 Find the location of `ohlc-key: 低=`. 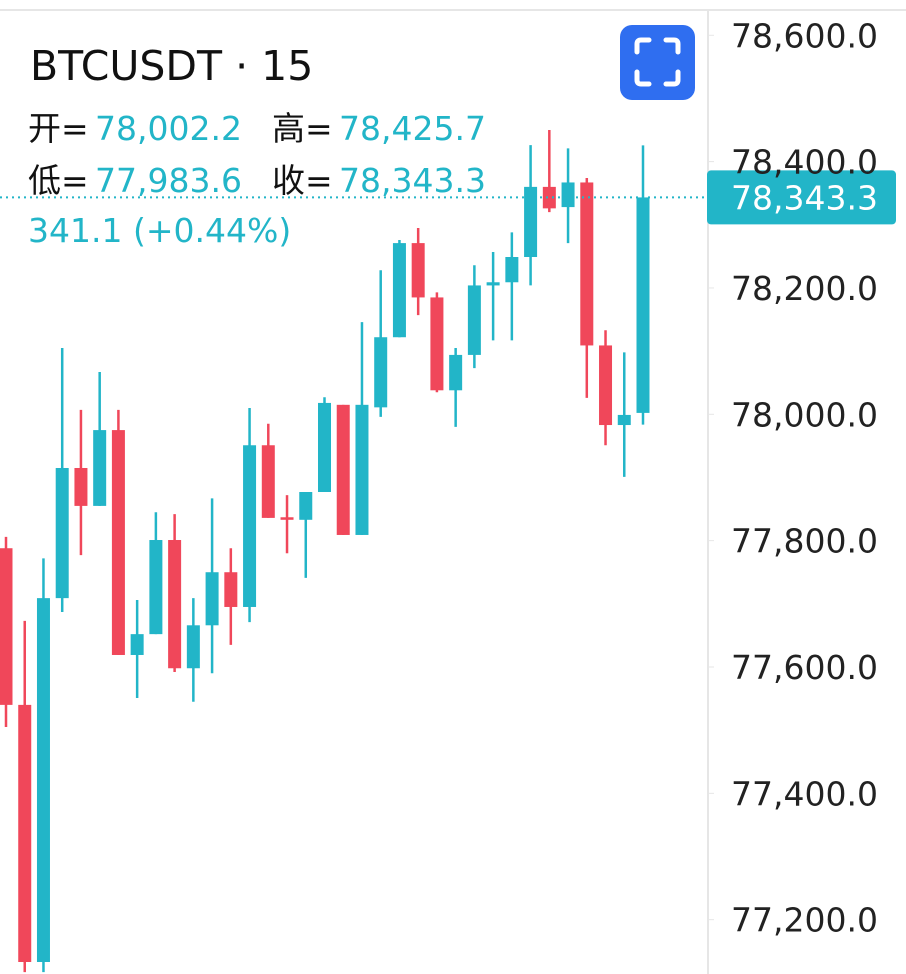

ohlc-key: 低= is located at coordinates (58, 180).